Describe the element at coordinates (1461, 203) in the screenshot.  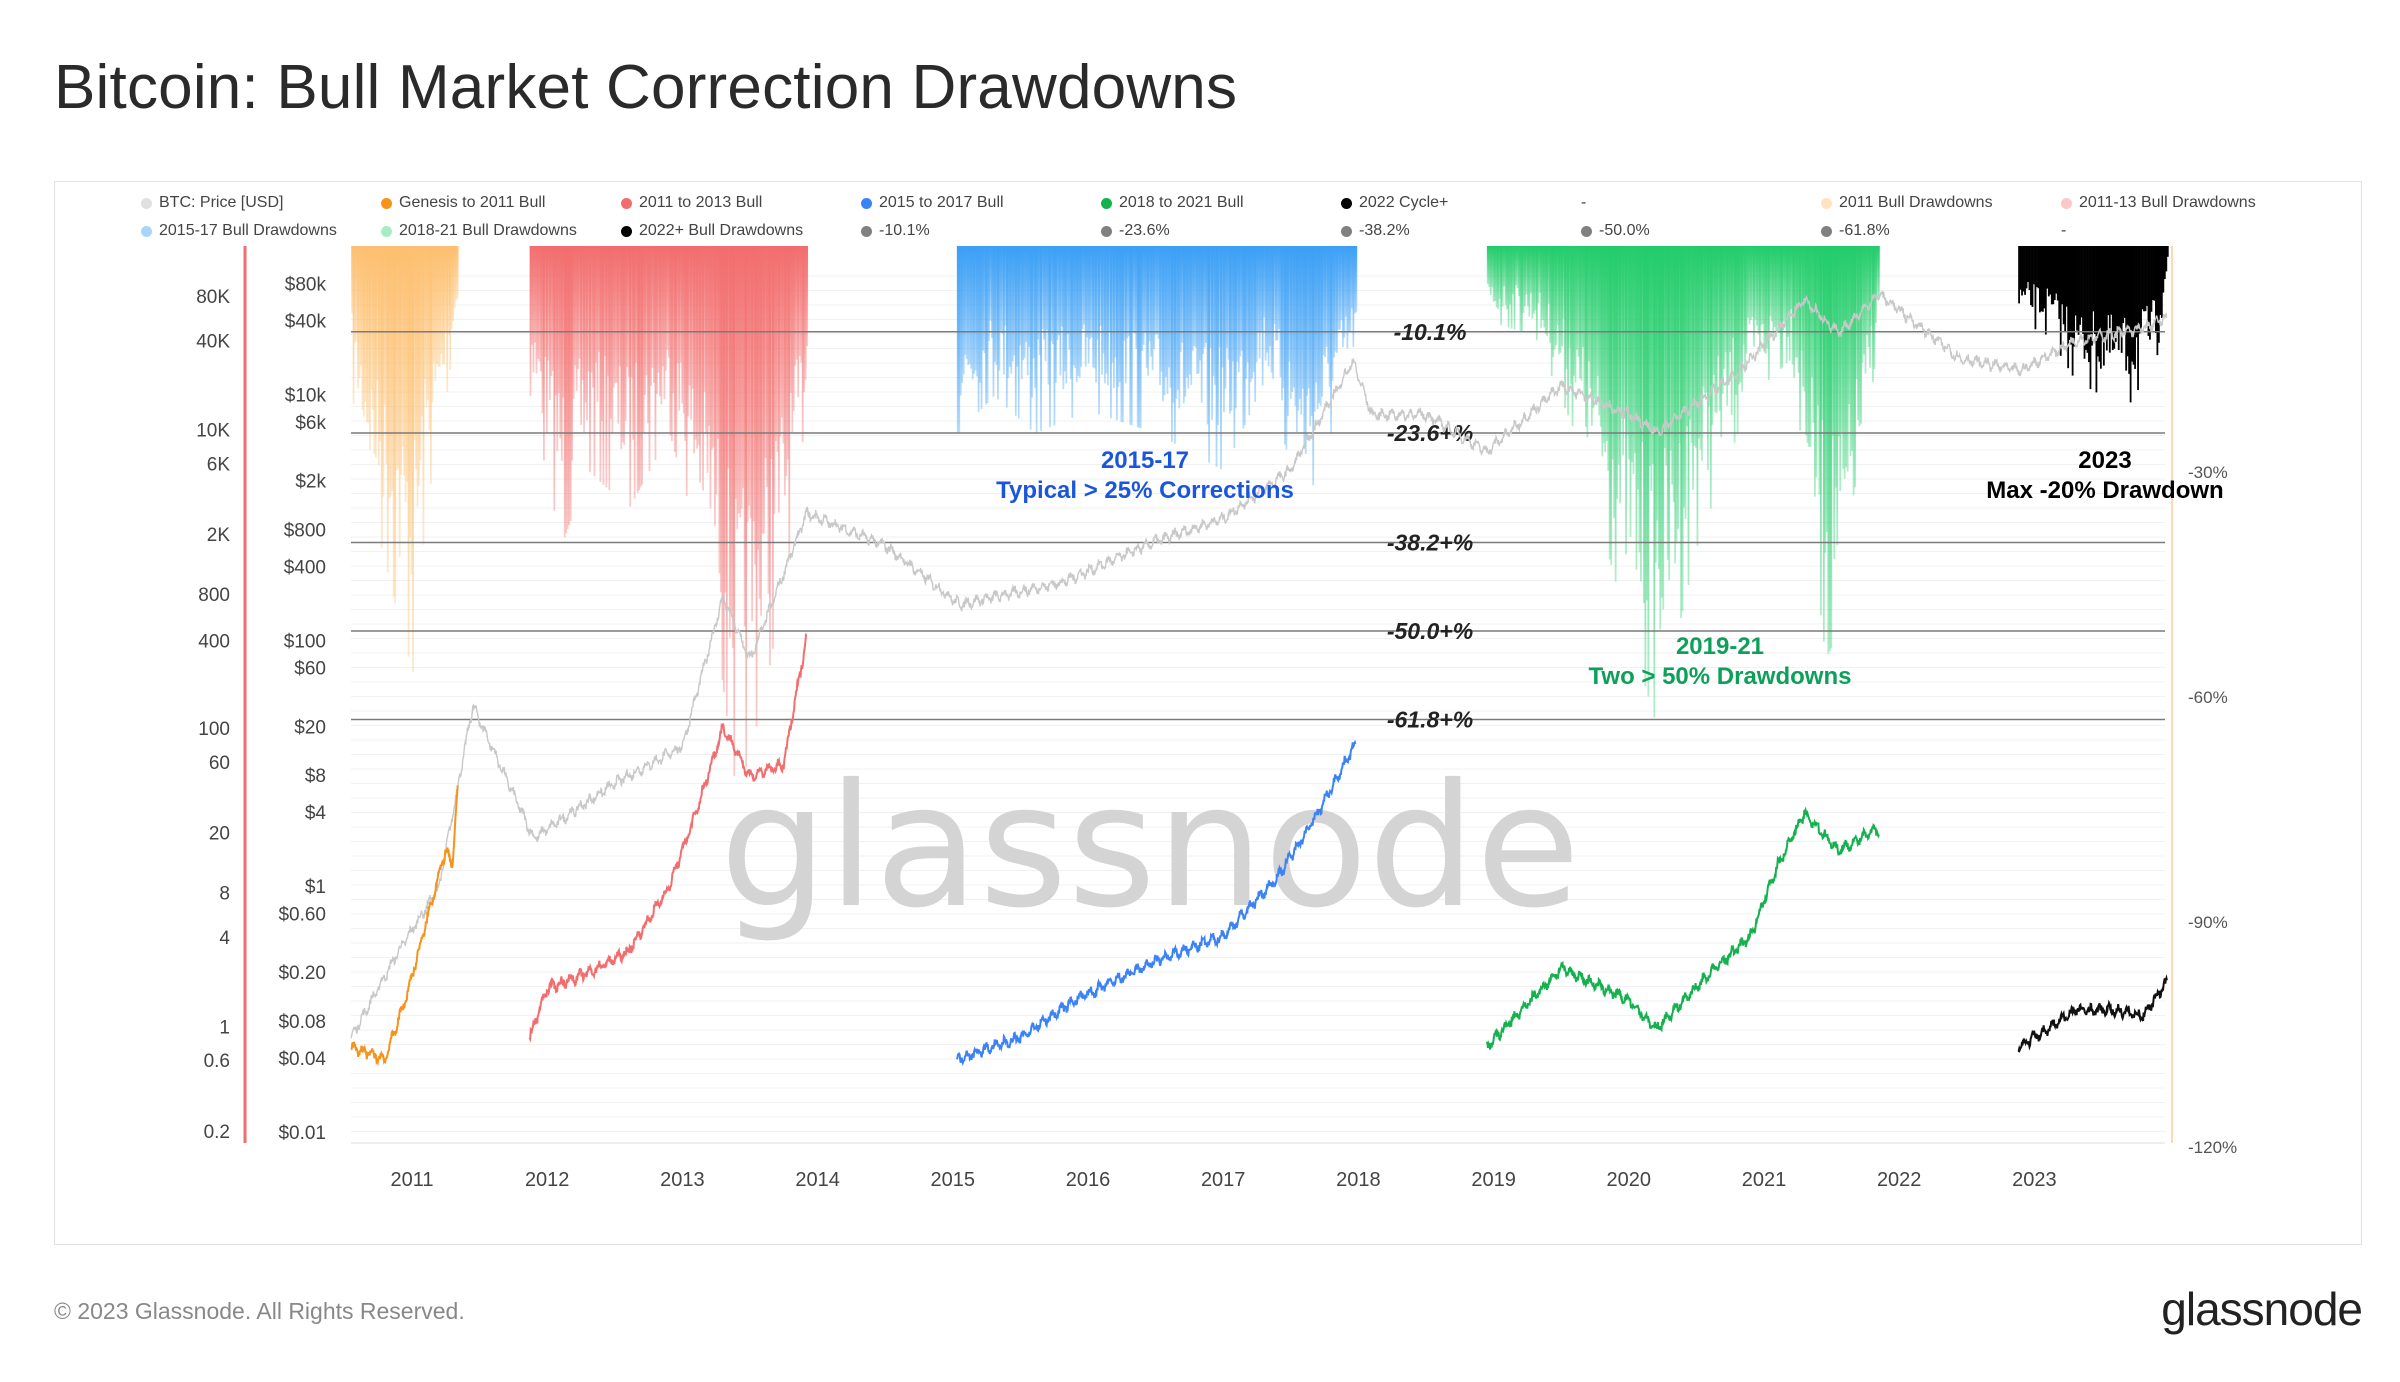
I see `legend-item: 2022 Cycle+` at that location.